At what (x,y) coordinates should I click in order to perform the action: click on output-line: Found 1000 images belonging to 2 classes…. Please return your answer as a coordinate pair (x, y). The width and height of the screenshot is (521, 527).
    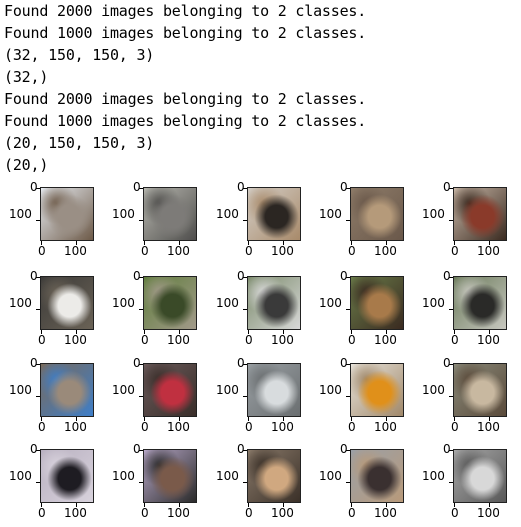
    Looking at the image, I should click on (185, 121).